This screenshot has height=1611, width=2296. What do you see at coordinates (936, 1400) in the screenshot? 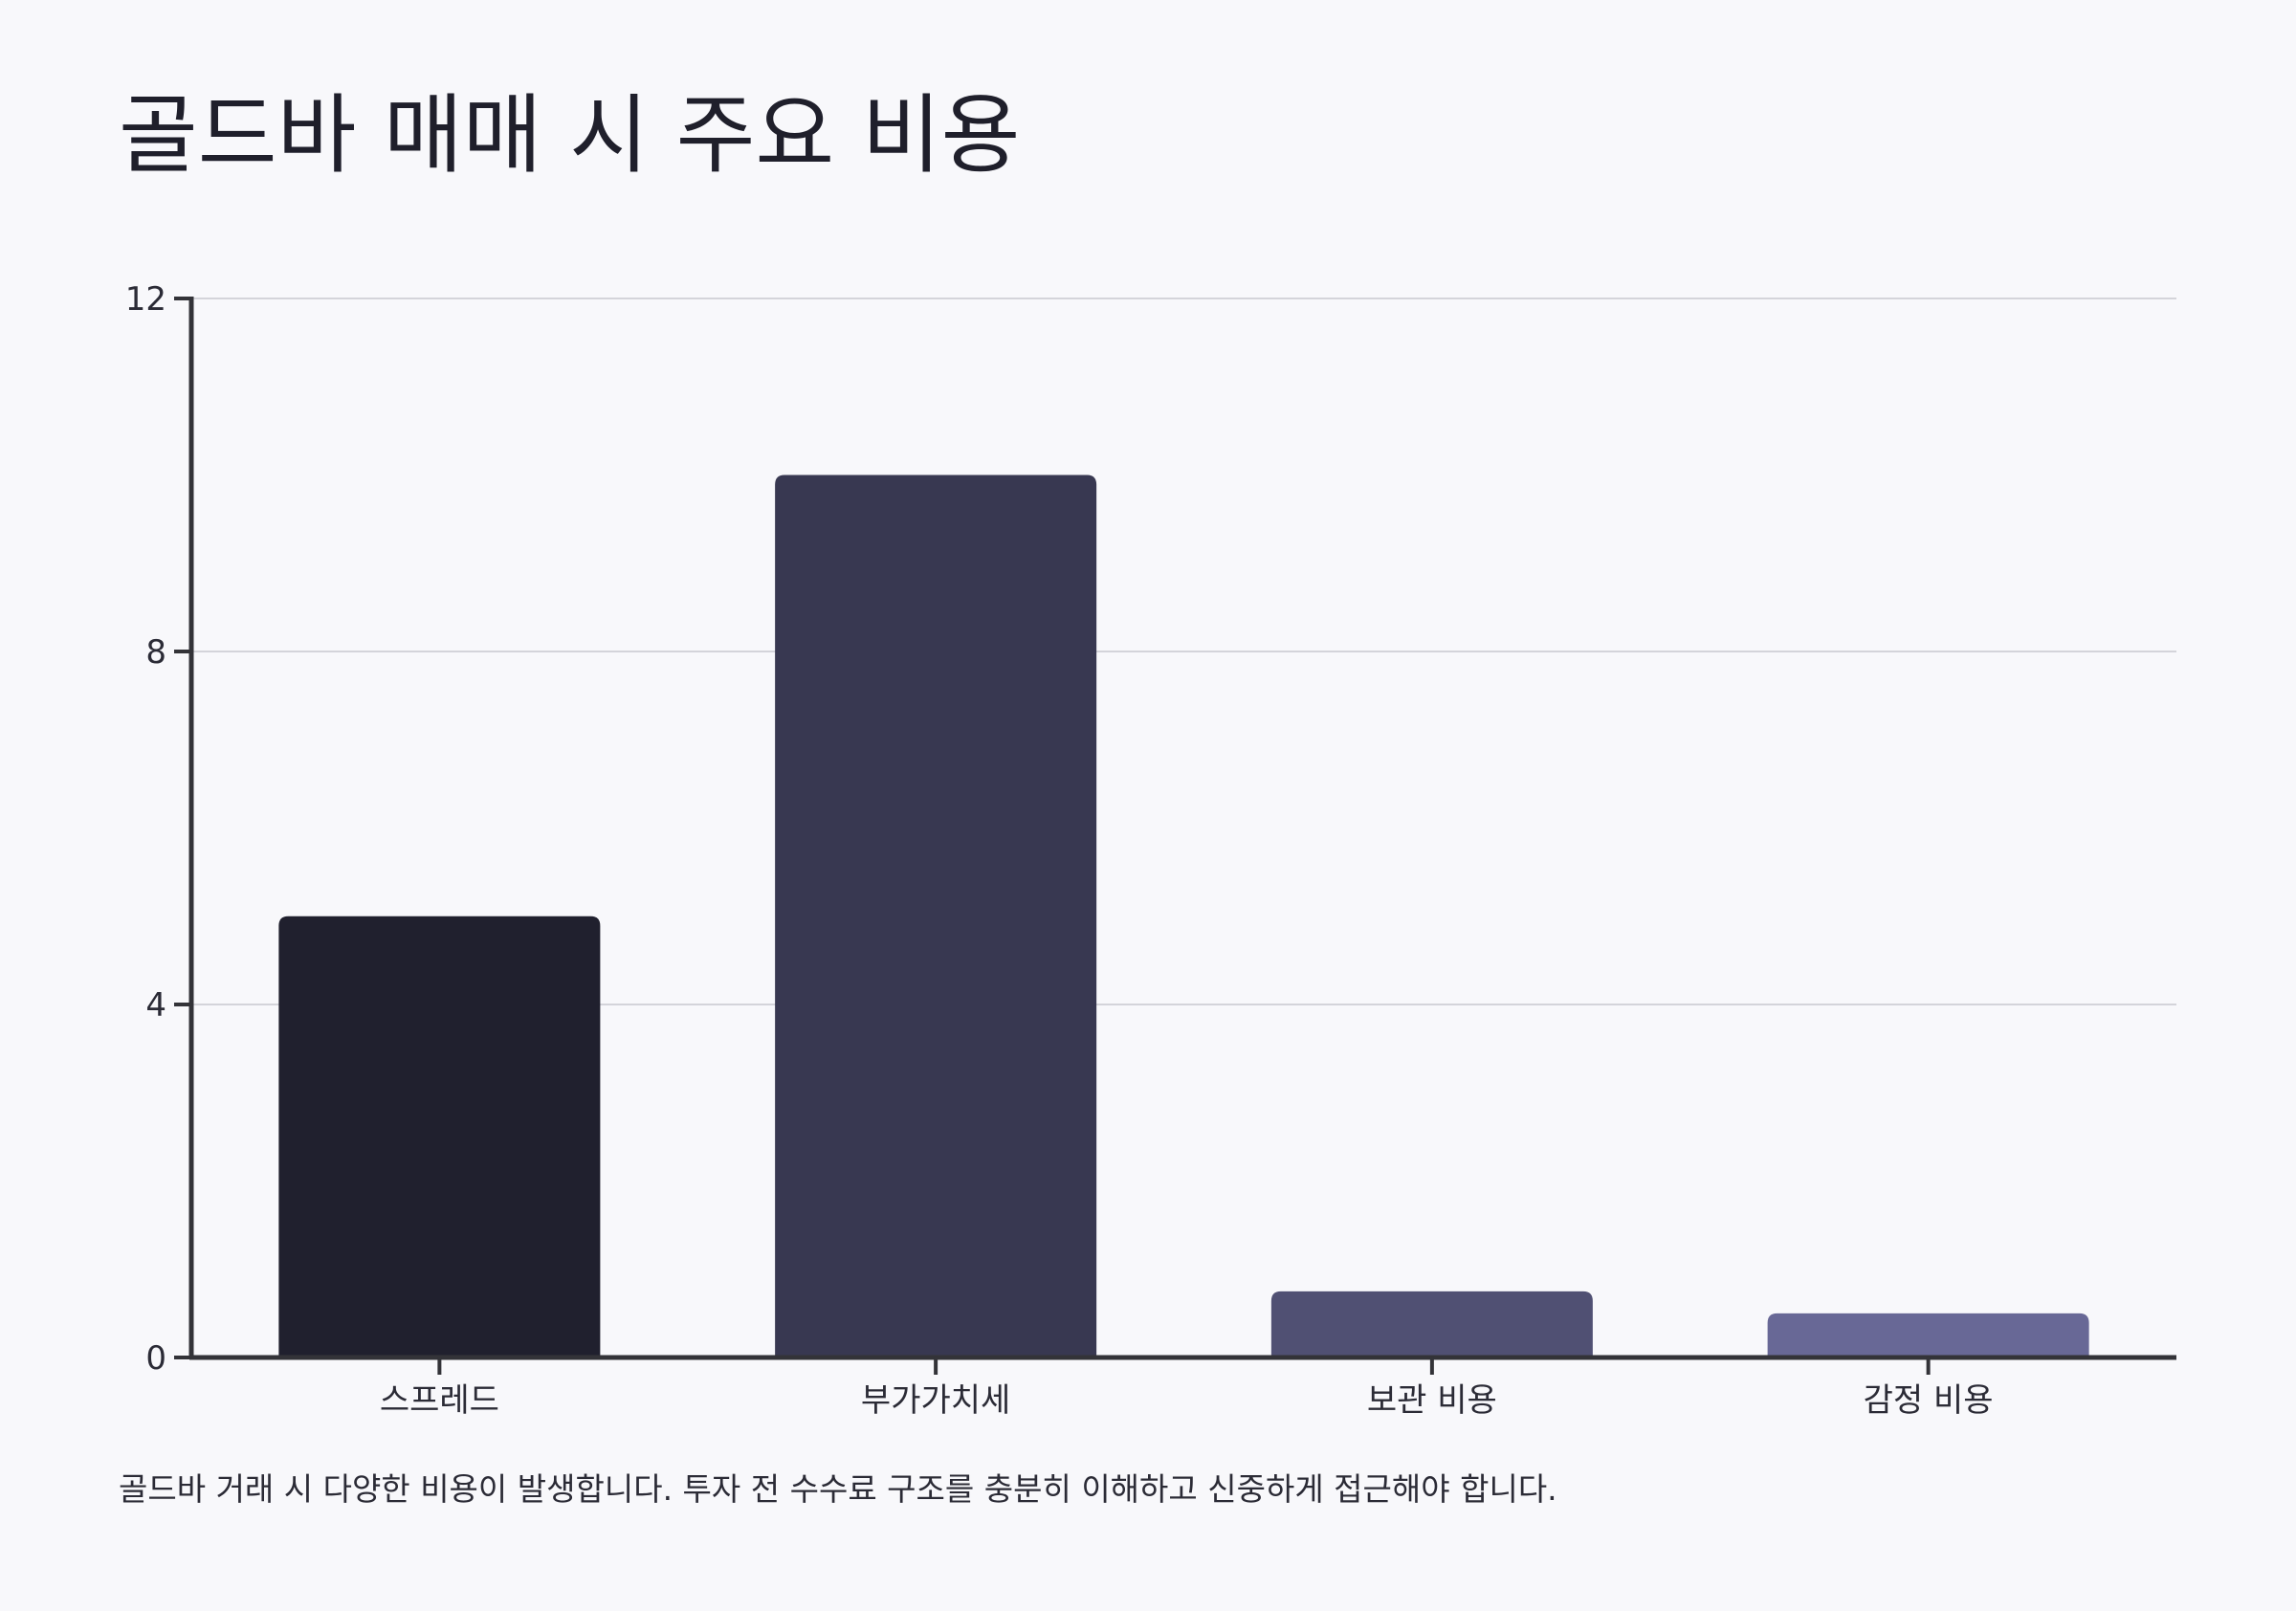
I see `x-tick-label: 부가가치세` at bounding box center [936, 1400].